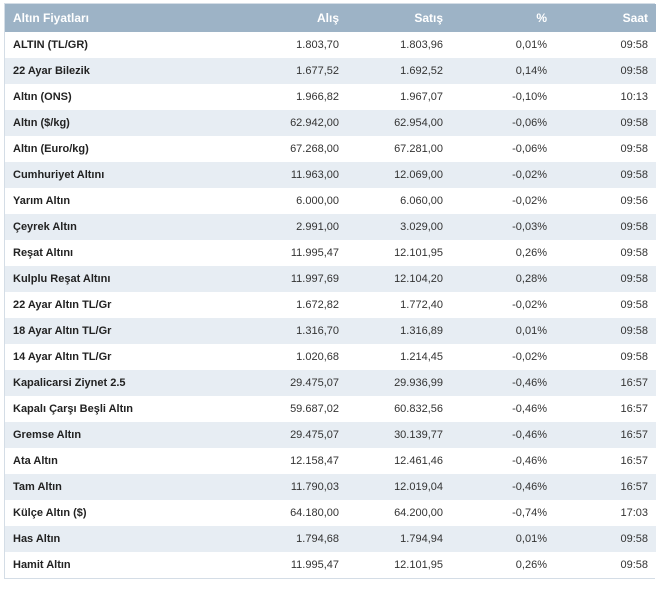 The width and height of the screenshot is (664, 599). Describe the element at coordinates (59, 175) in the screenshot. I see `row-name: Cumhuriyet Altını` at that location.